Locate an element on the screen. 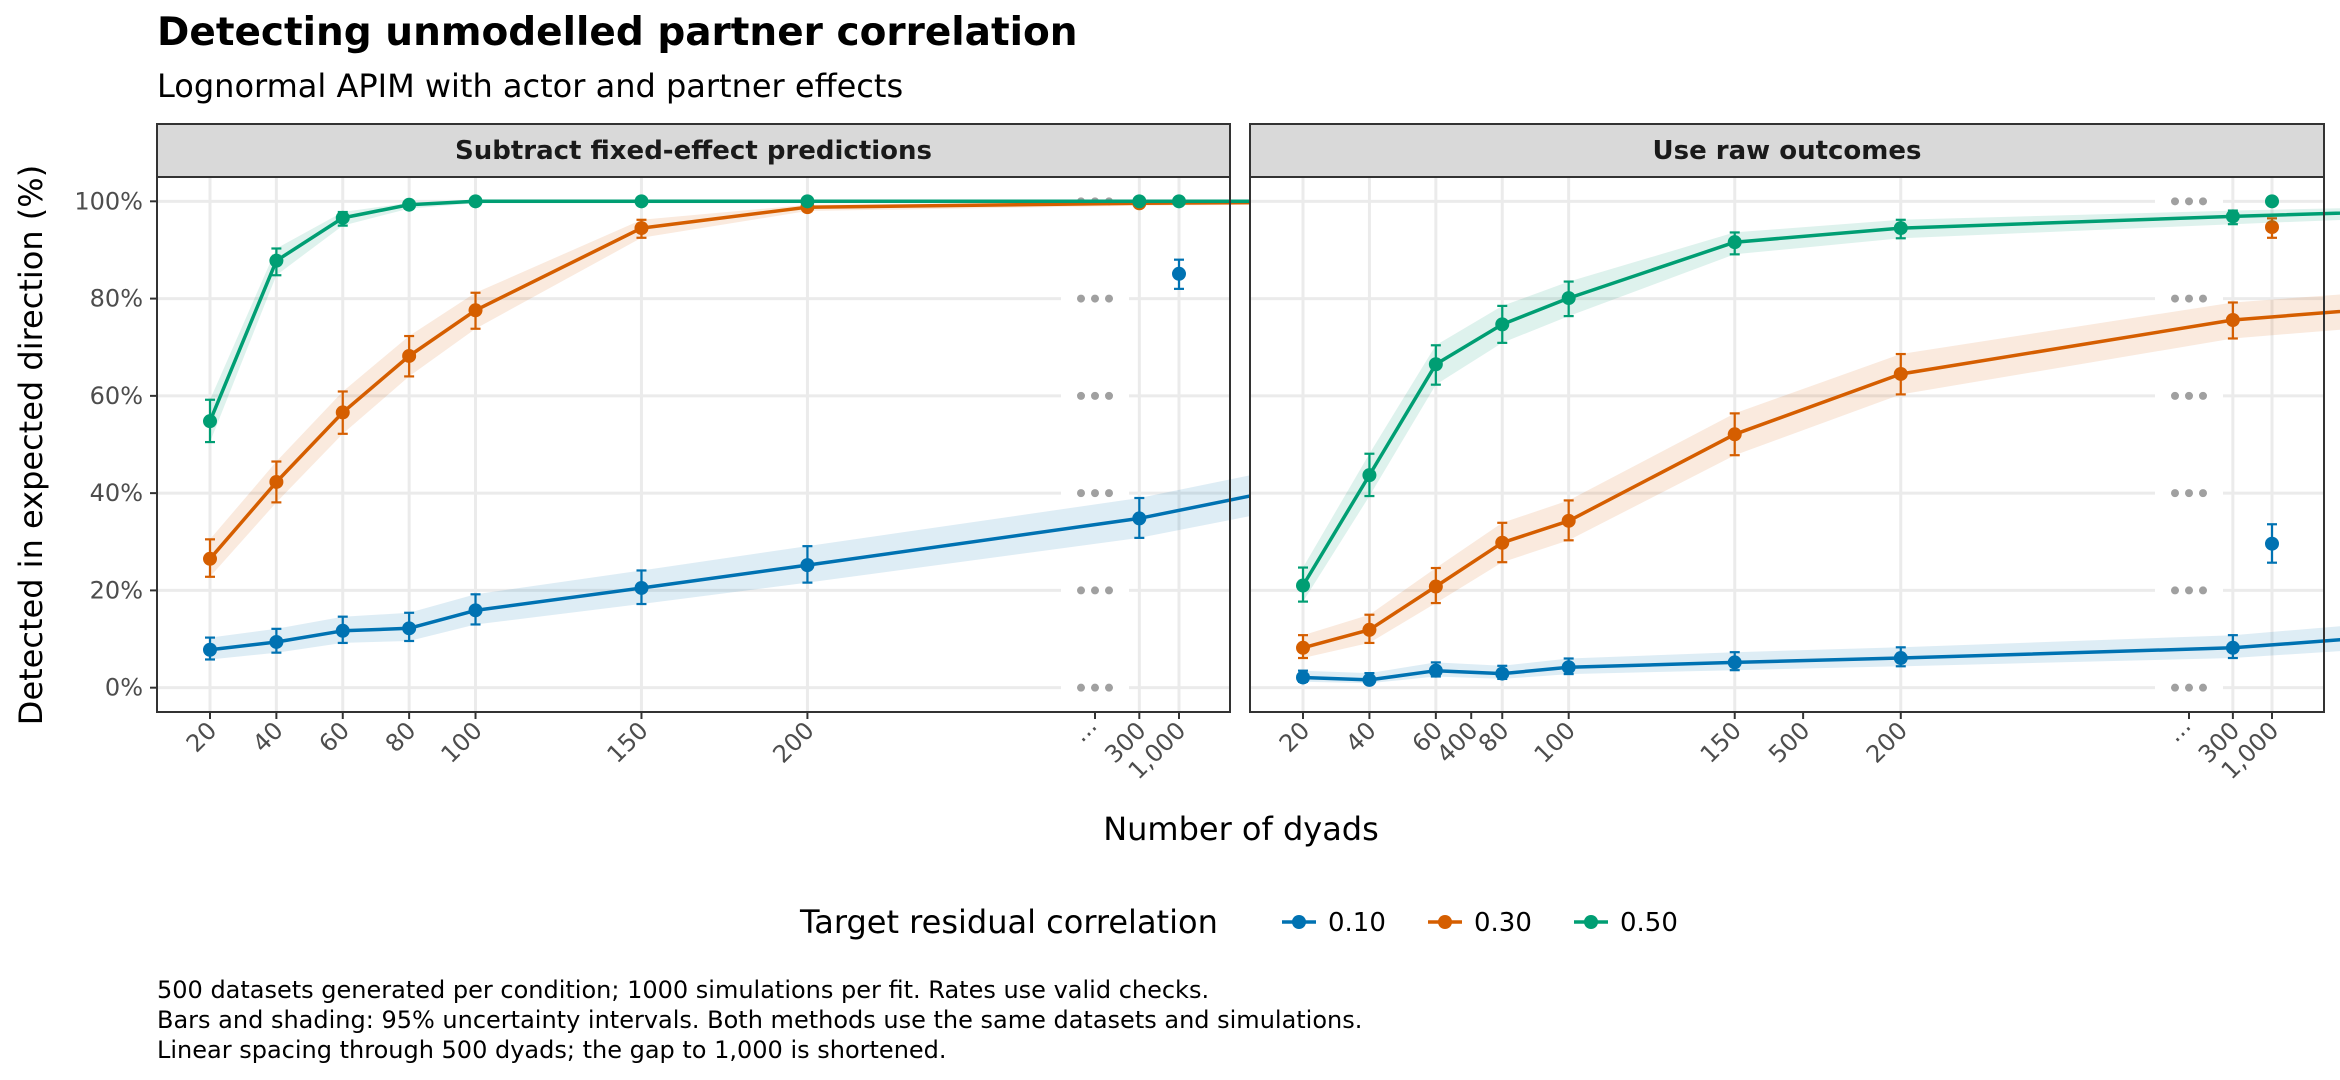  chart-title: Detecting unmodelled partner correlation is located at coordinates (617, 32).